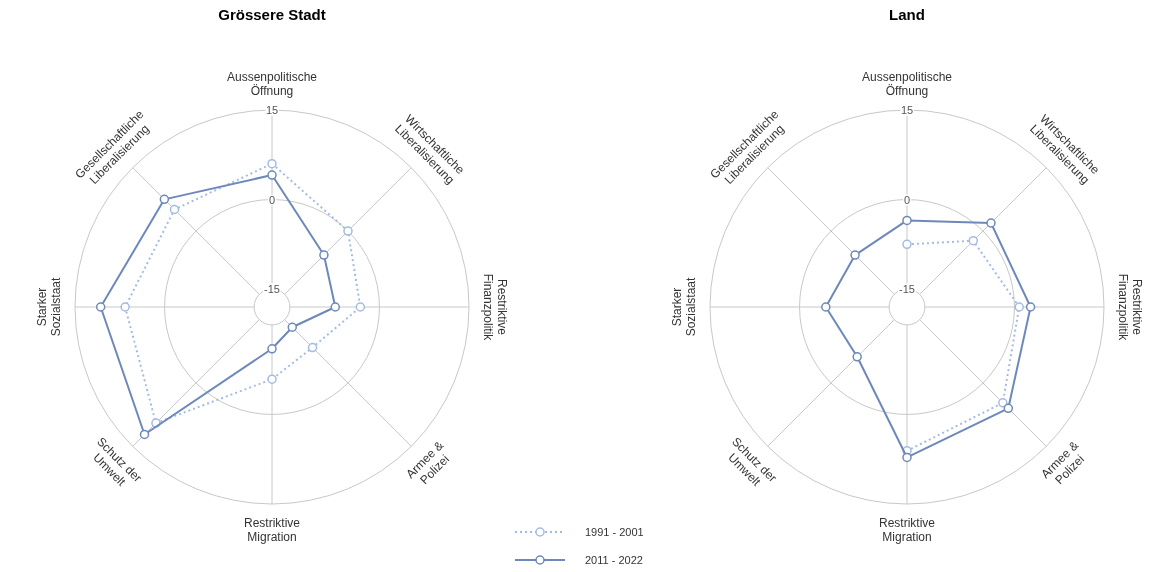 Image resolution: width=1161 pixels, height=572 pixels. What do you see at coordinates (907, 14) in the screenshot?
I see `chart-title: Land` at bounding box center [907, 14].